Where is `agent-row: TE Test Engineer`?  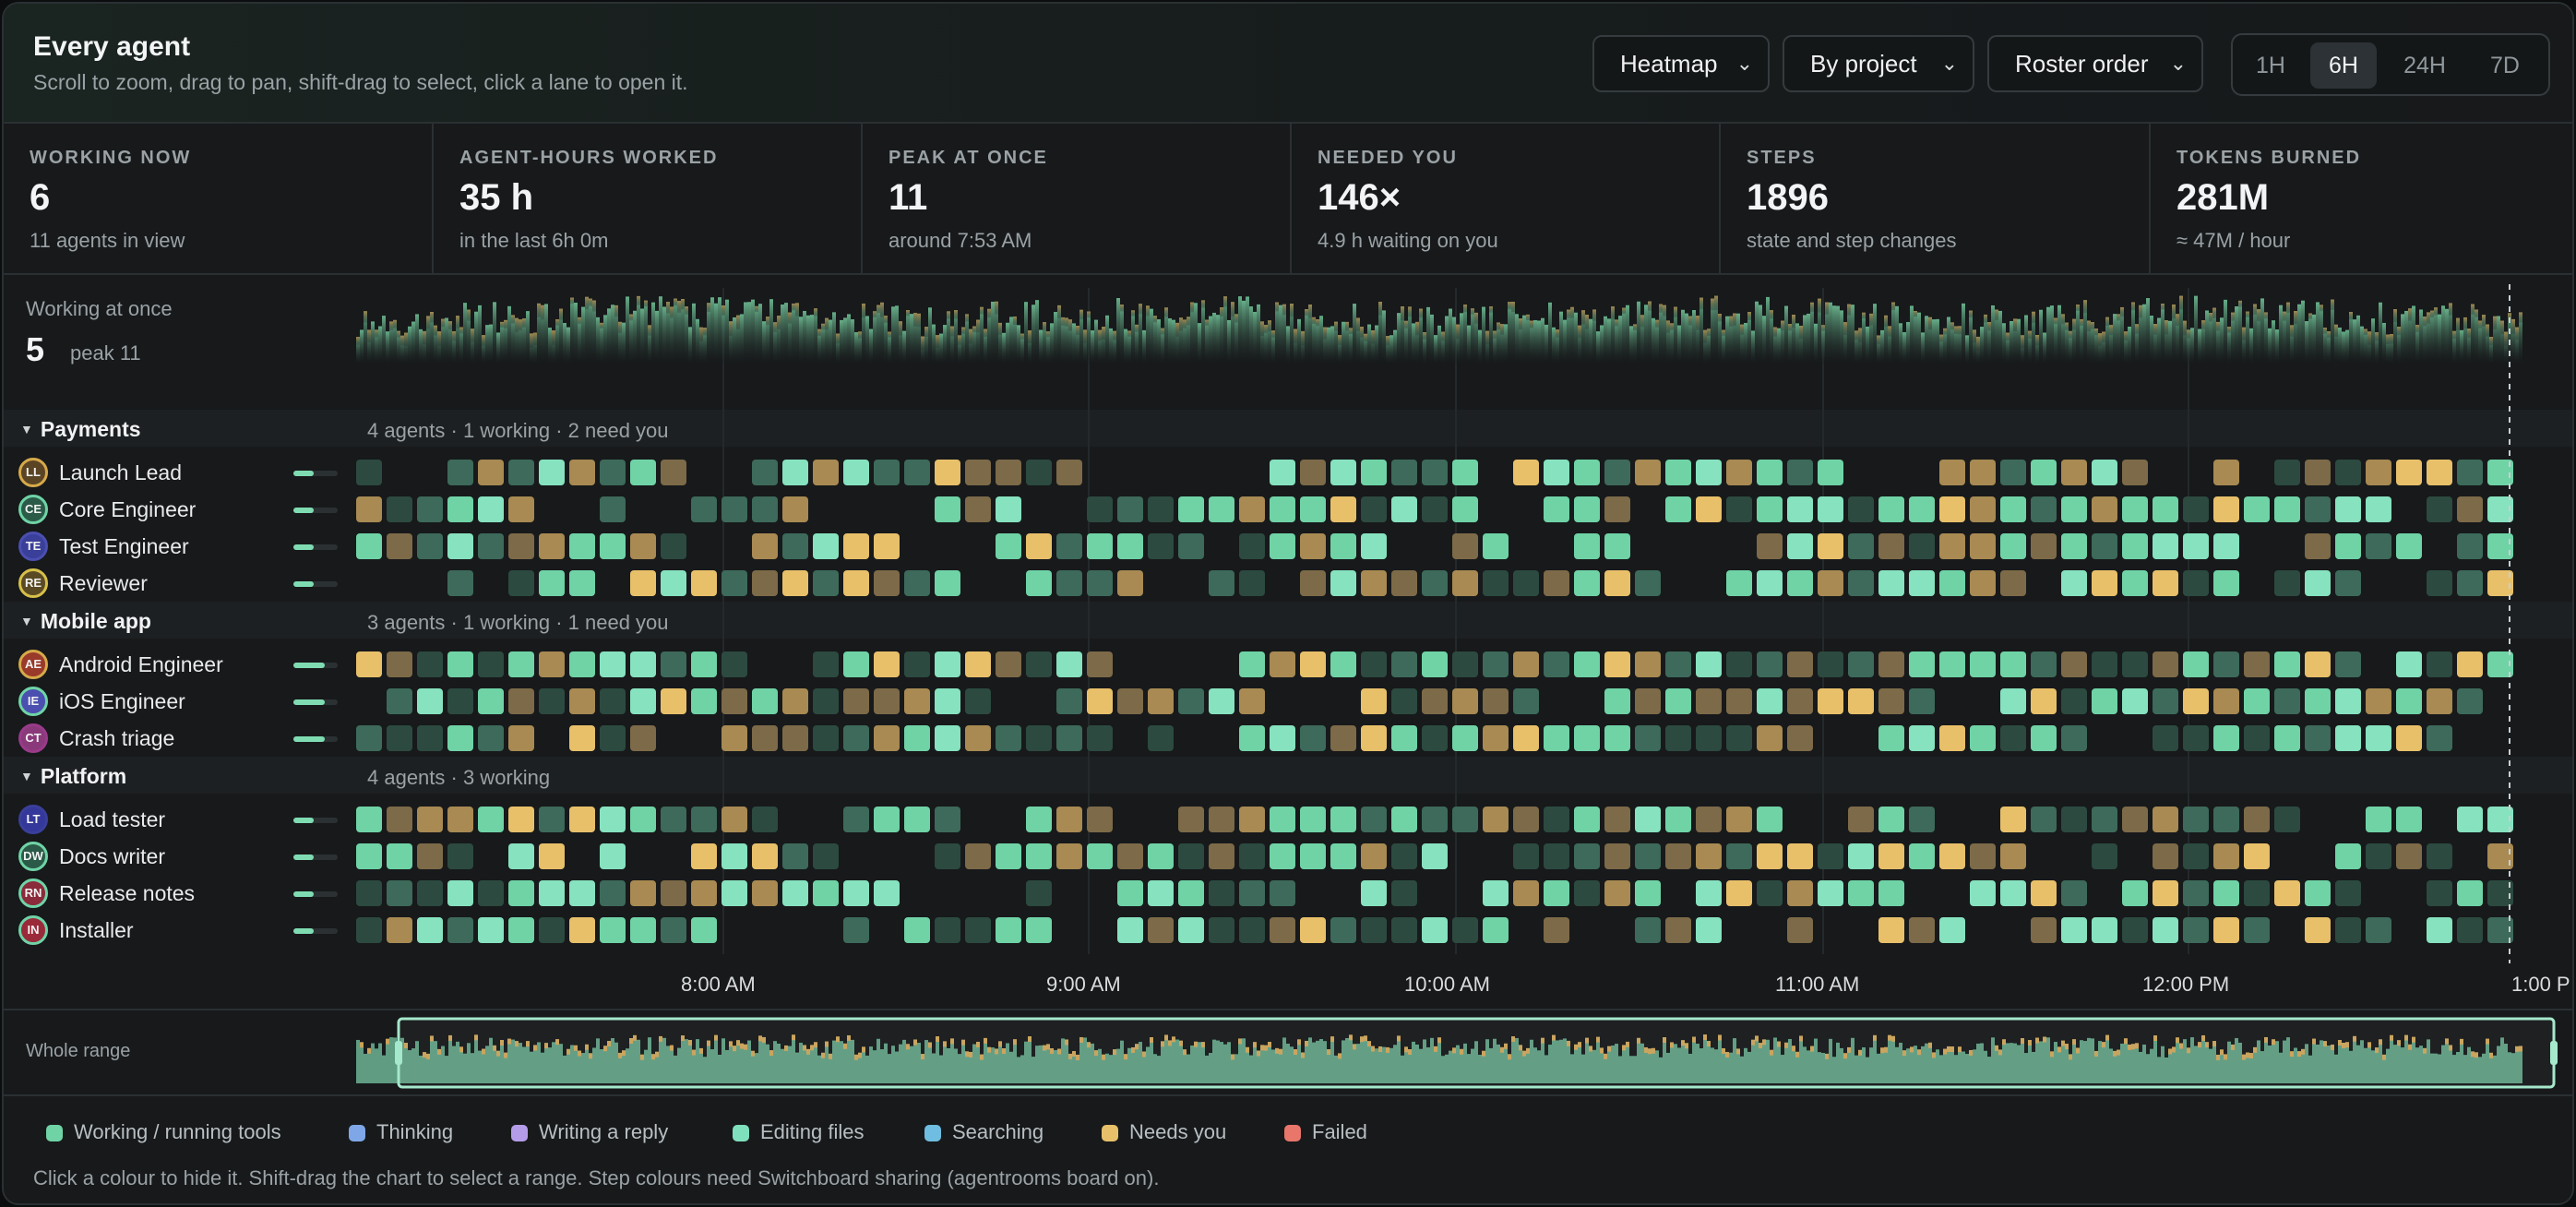
agent-row: TE Test Engineer is located at coordinates (179, 546).